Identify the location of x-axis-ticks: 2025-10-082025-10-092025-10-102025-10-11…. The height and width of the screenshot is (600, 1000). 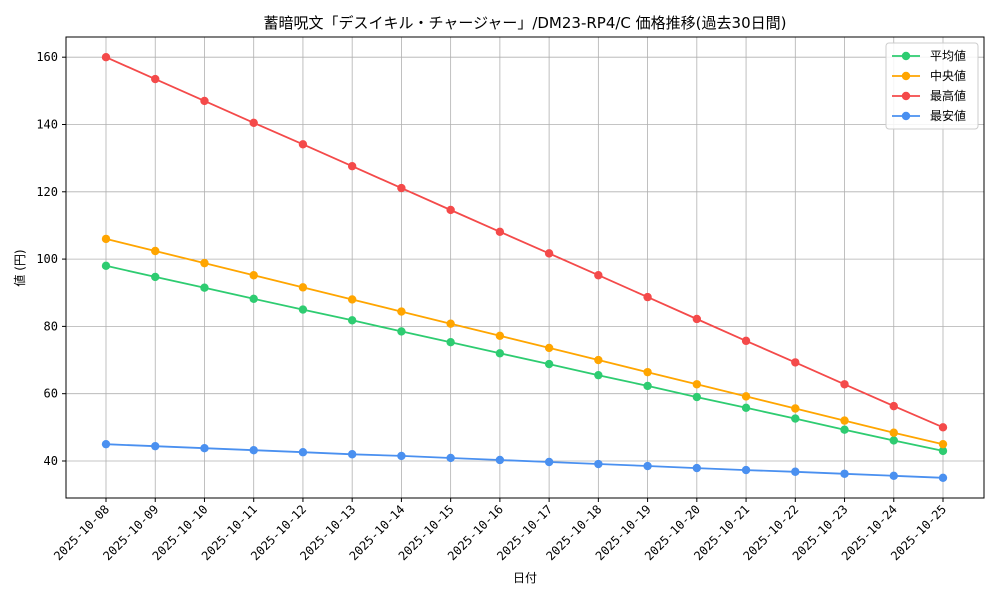
(500, 530).